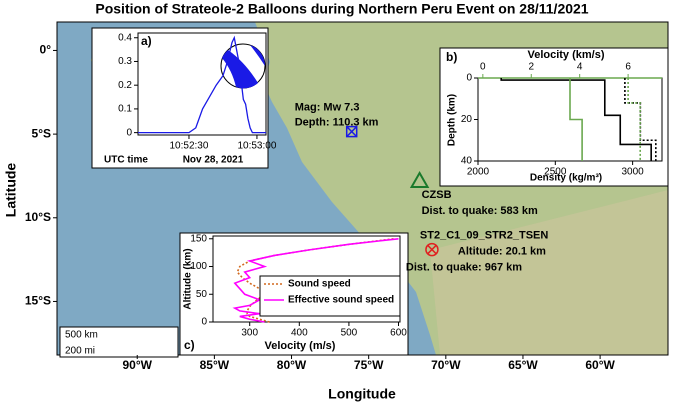 The image size is (685, 404). I want to click on balloon-label: Dist. to quake: 967 km, so click(464, 267).